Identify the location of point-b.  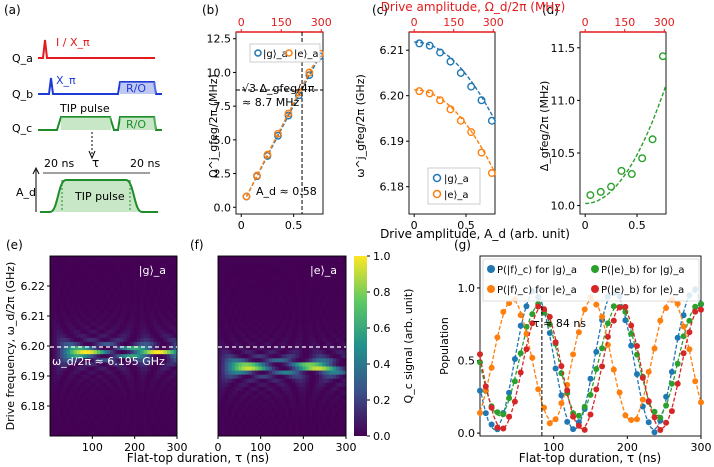
(288, 113).